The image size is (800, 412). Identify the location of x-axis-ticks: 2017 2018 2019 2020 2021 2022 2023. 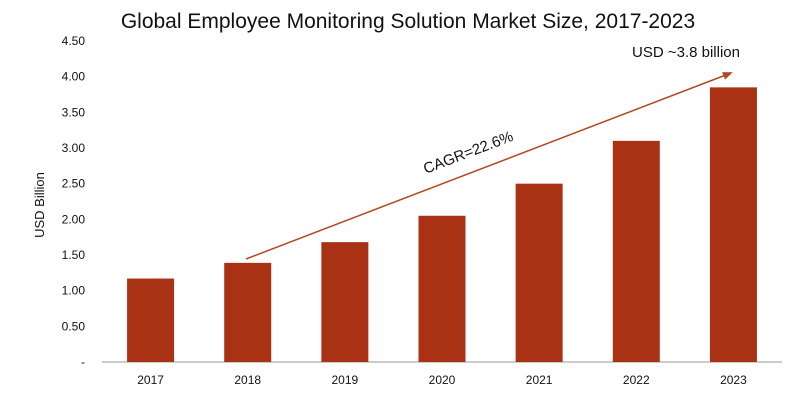
(442, 380).